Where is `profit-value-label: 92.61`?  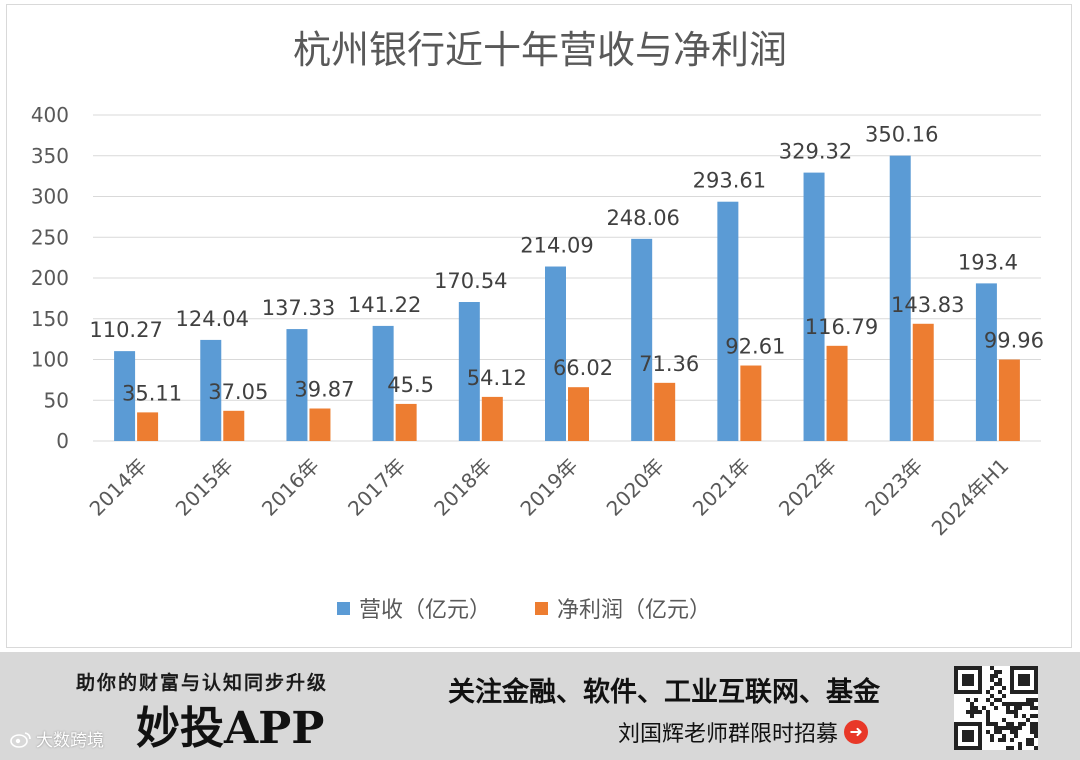 profit-value-label: 92.61 is located at coordinates (755, 347).